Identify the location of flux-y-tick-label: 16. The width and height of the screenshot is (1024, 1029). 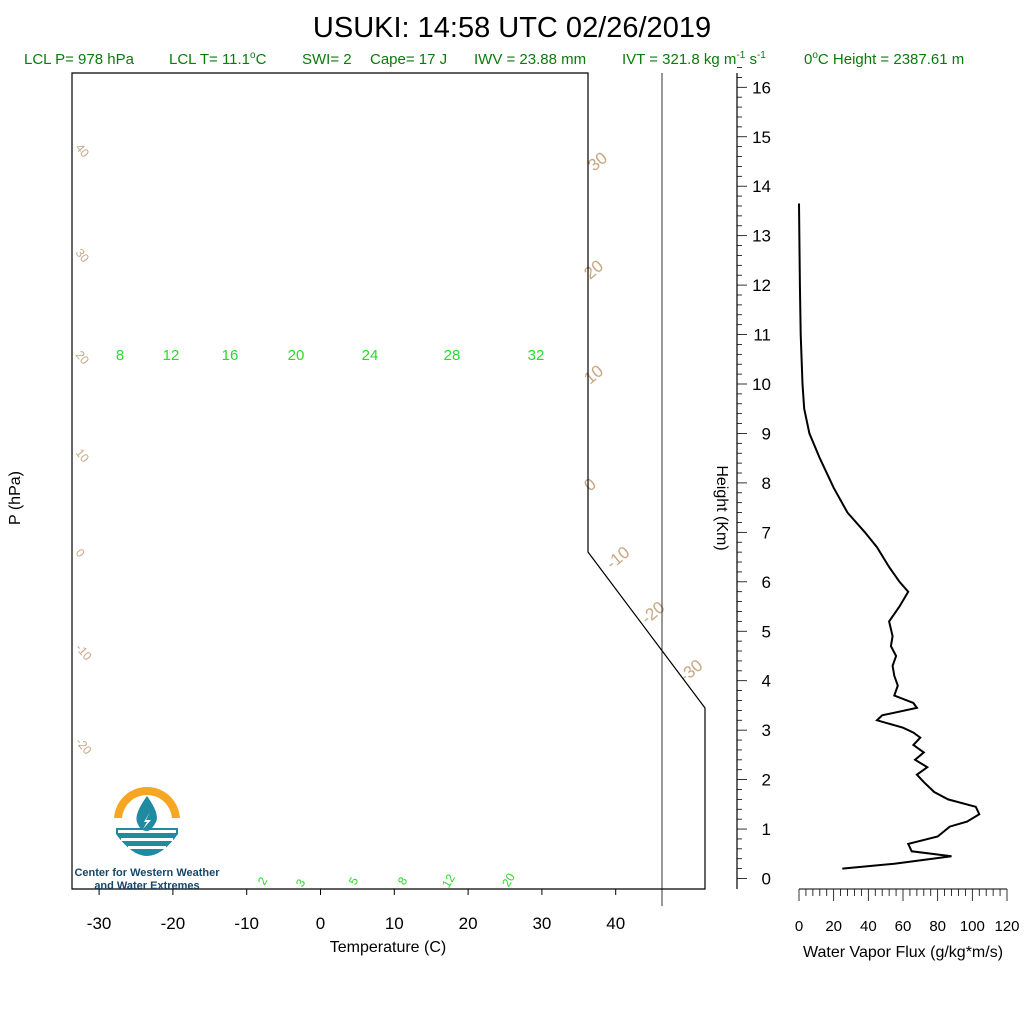
(761, 87).